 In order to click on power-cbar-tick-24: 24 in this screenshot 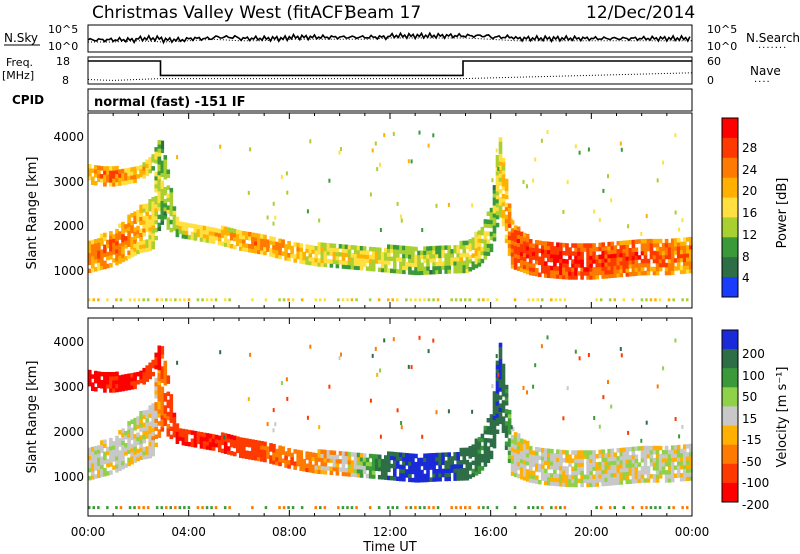, I will do `click(749, 170)`.